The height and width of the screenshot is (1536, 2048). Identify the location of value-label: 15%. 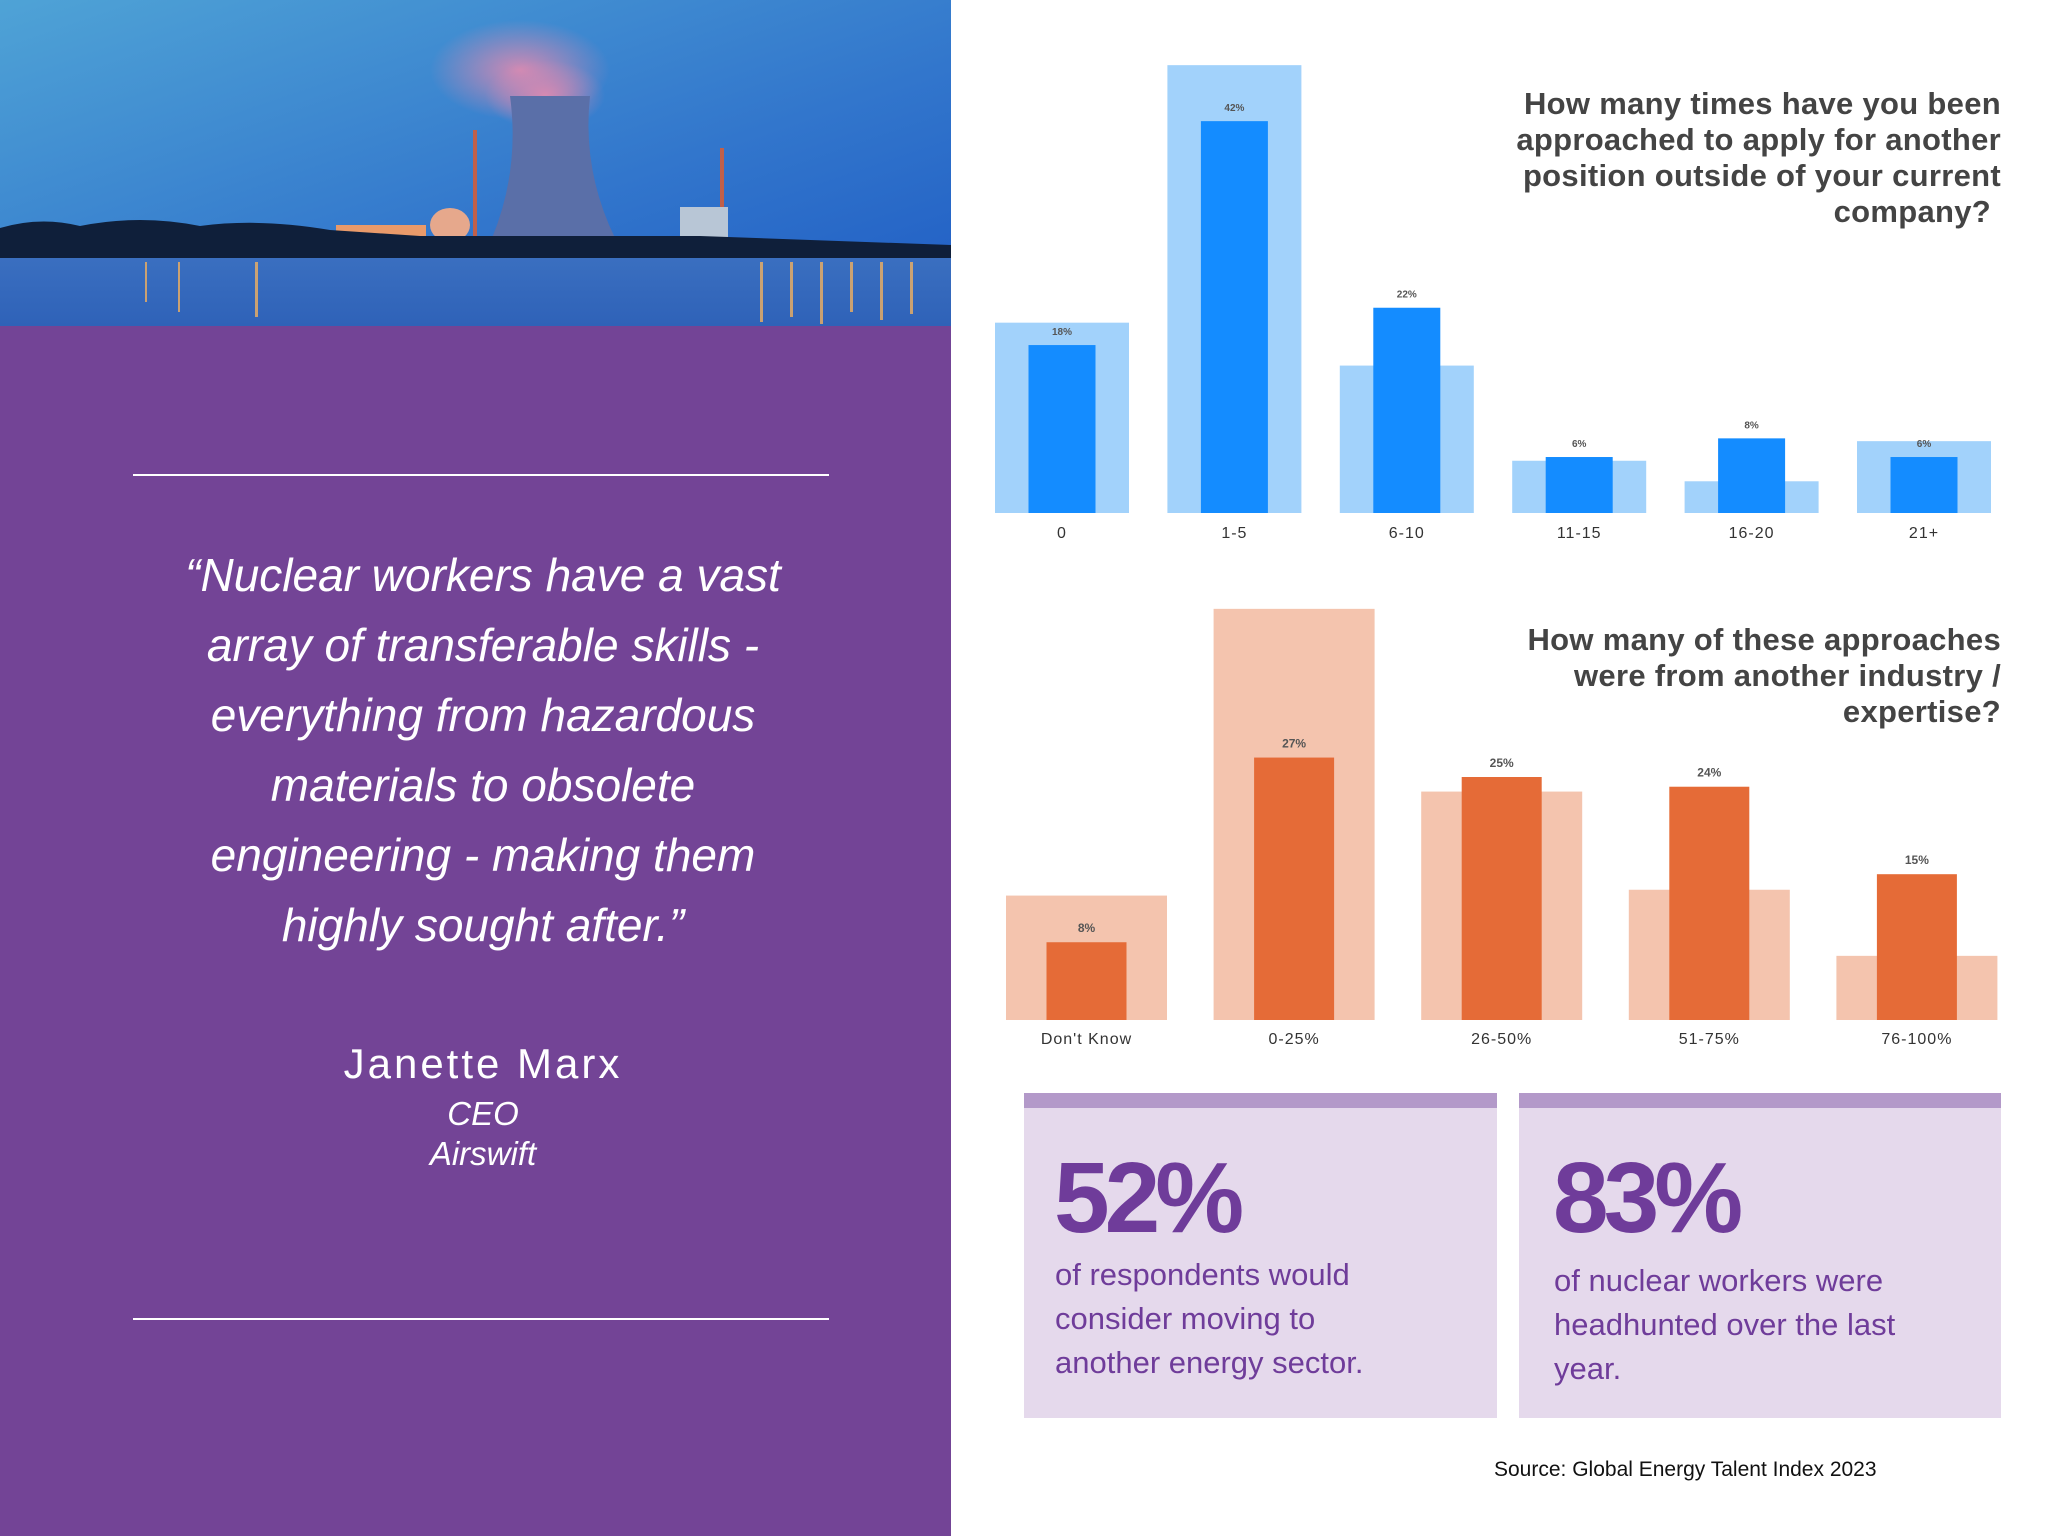
(1917, 860).